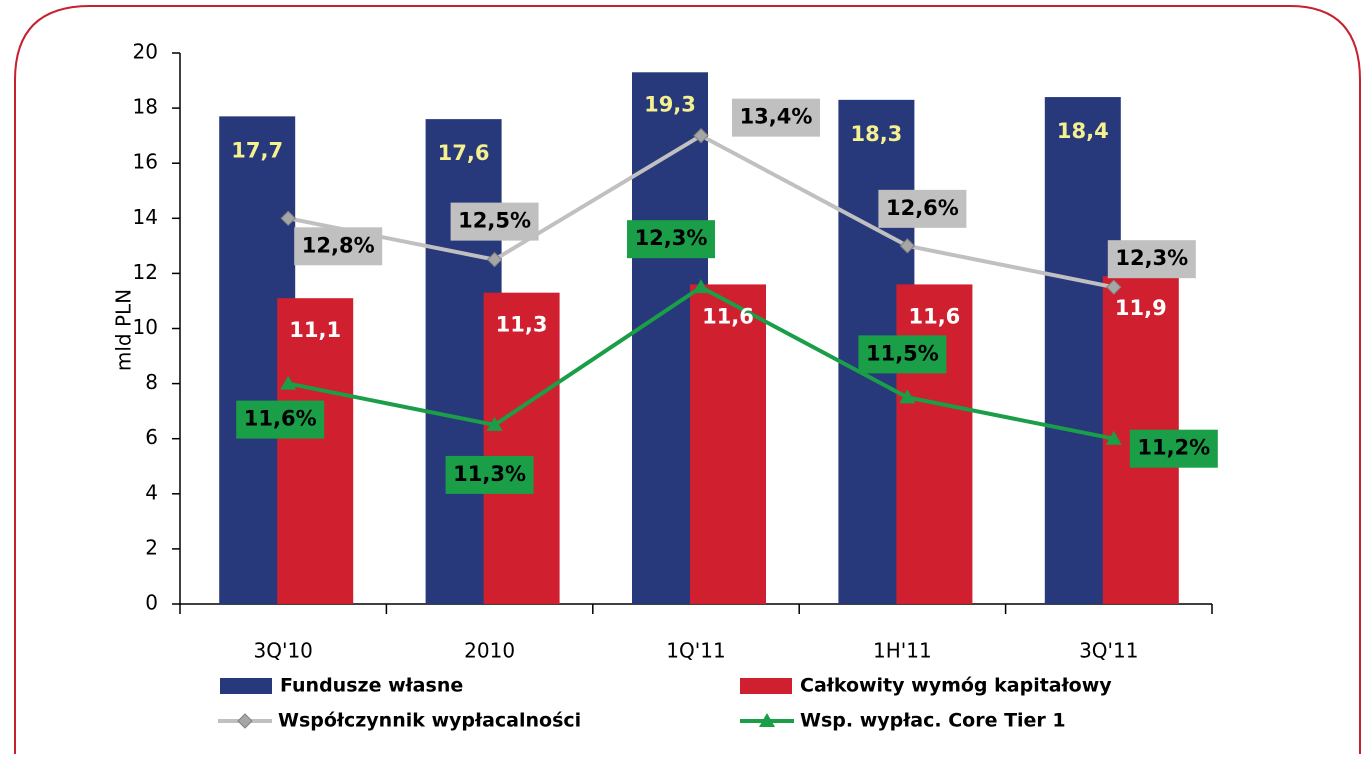  I want to click on value-label: 12,8%, so click(338, 245).